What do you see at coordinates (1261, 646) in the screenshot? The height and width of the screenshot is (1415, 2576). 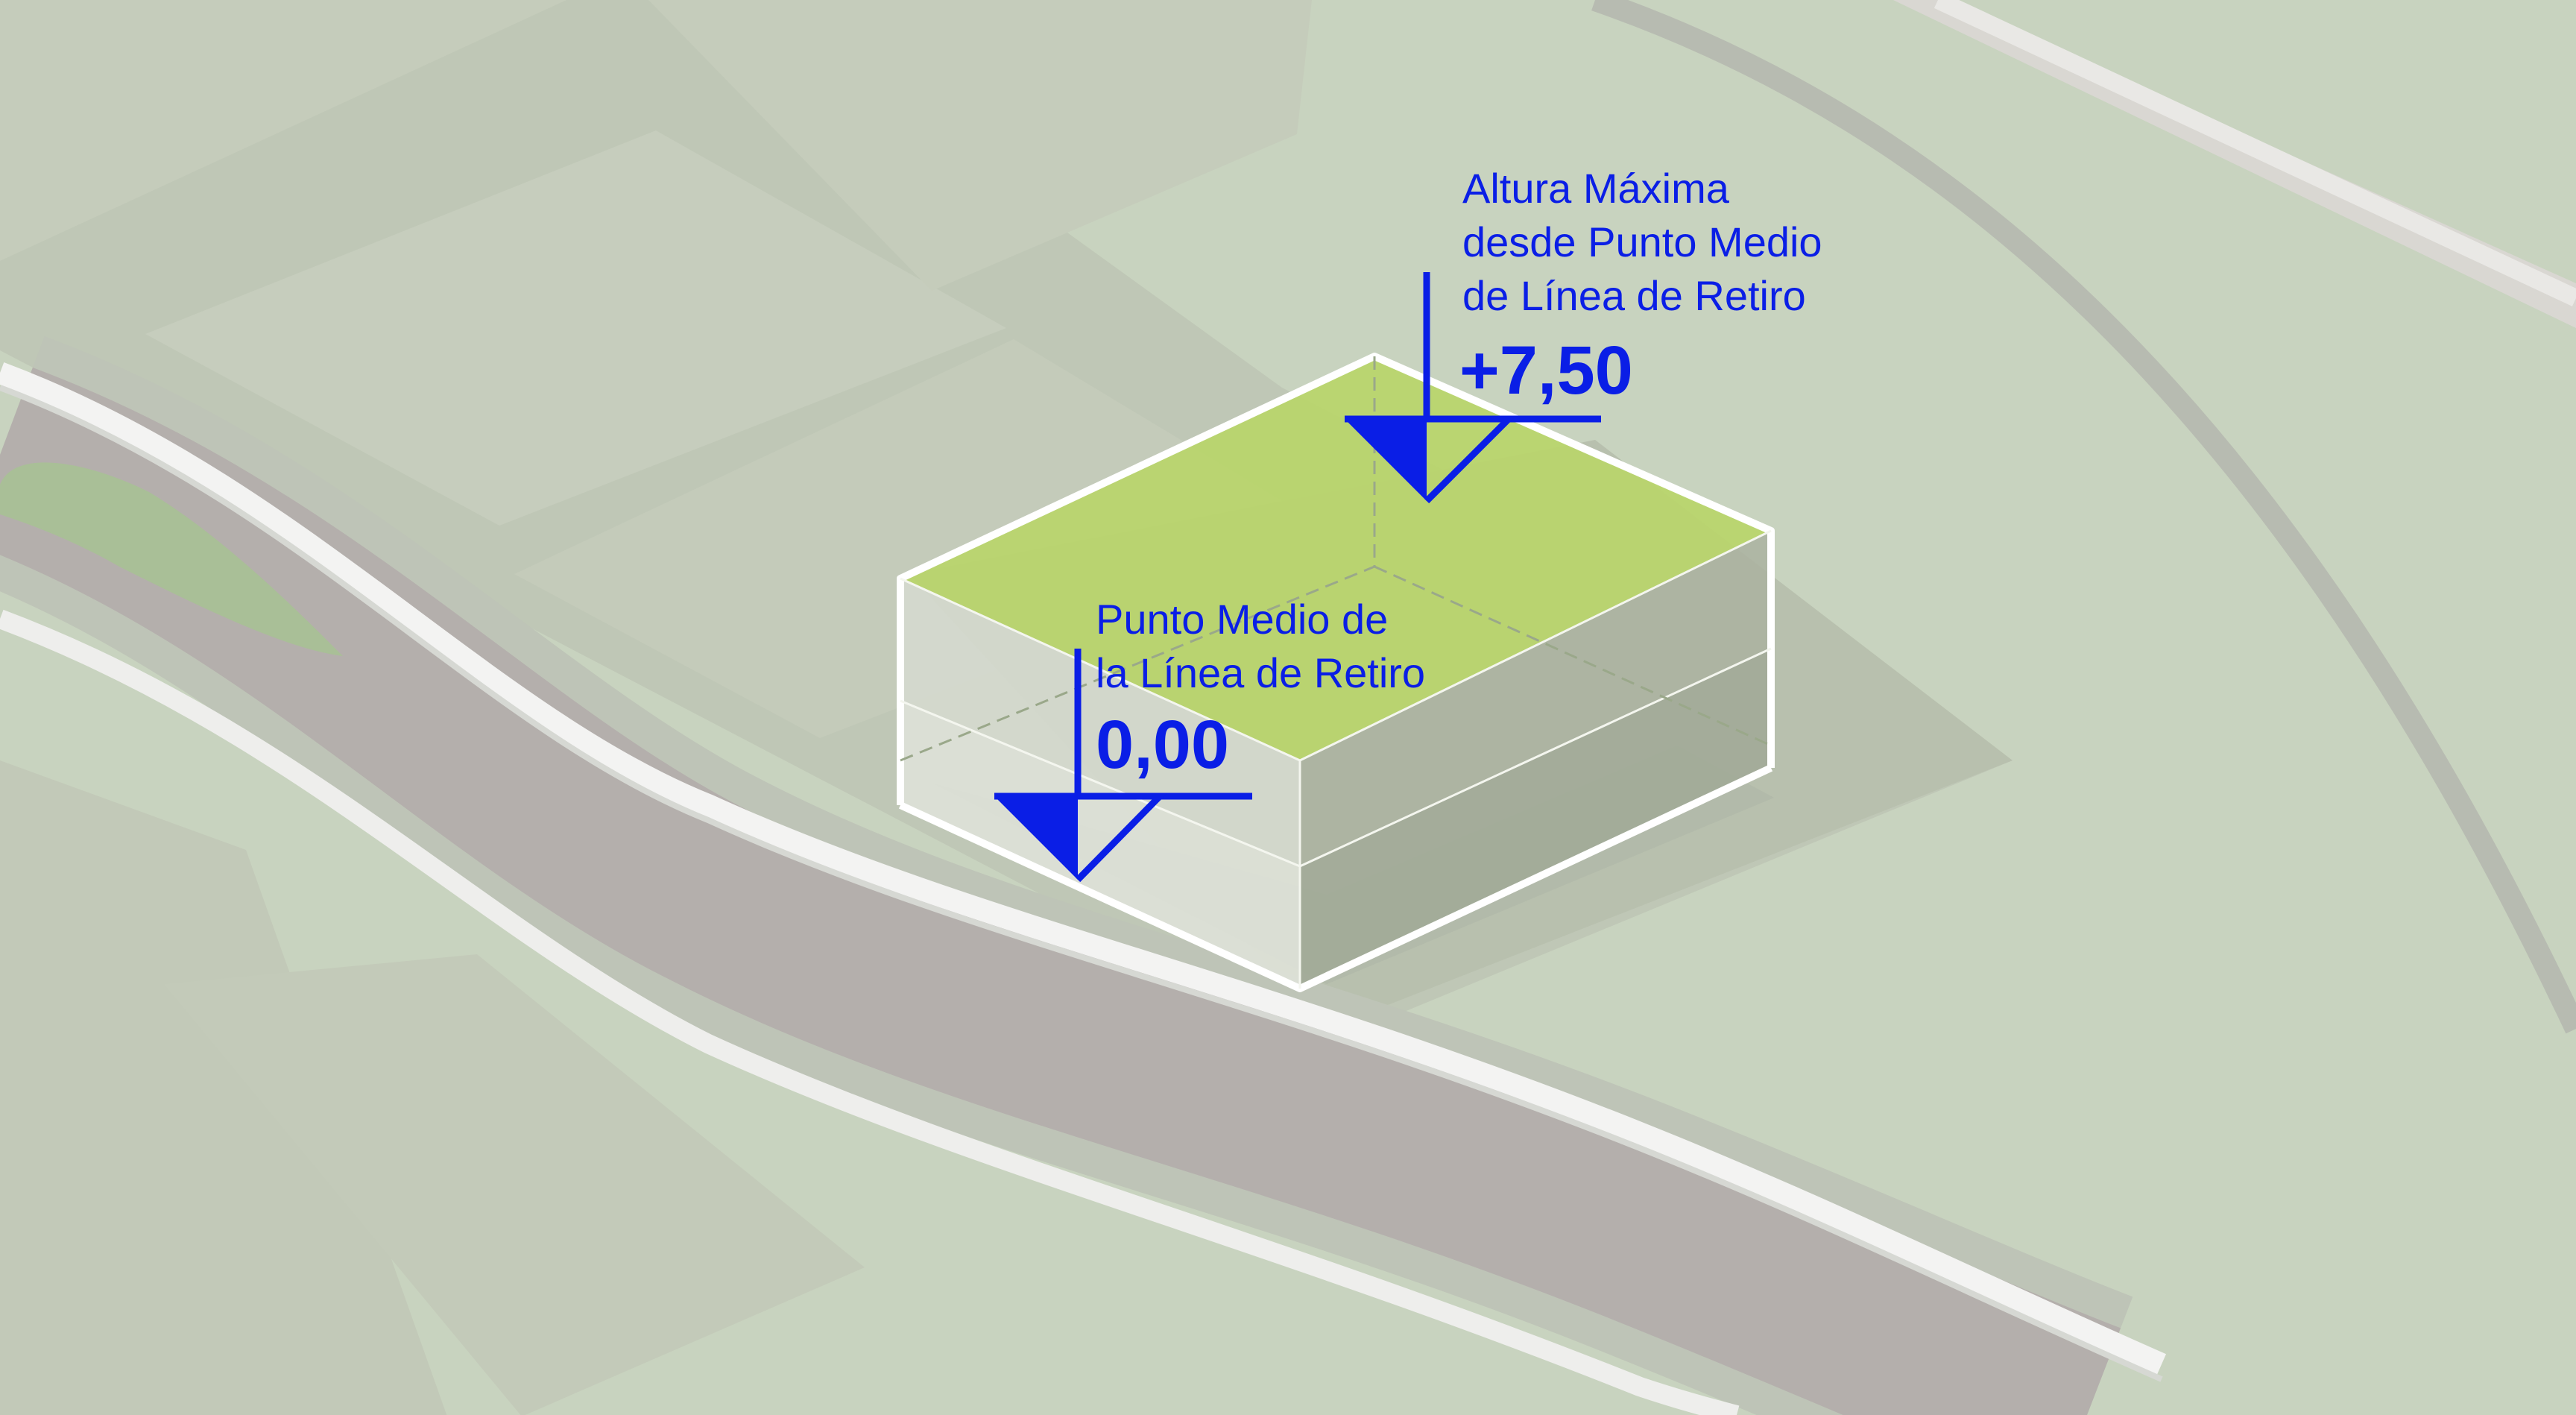 I see `svg-text:Punto Medio de la Línea: Punto Medio de la Línea de Retiro` at bounding box center [1261, 646].